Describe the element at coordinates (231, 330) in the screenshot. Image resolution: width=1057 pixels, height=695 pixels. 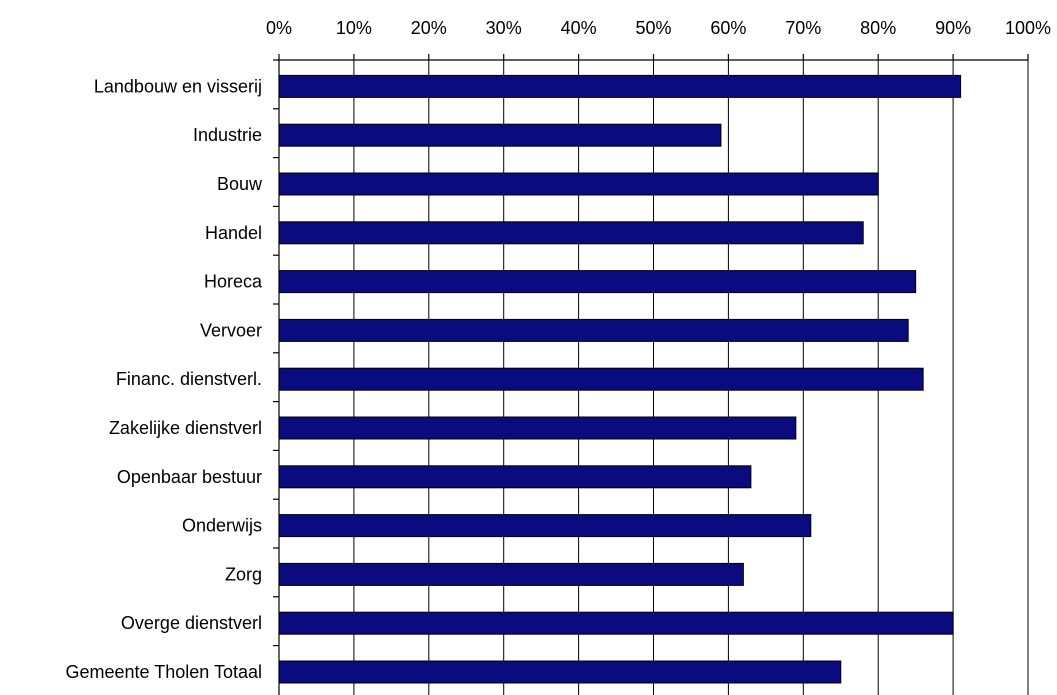
I see `category-label-5: Vervoer` at that location.